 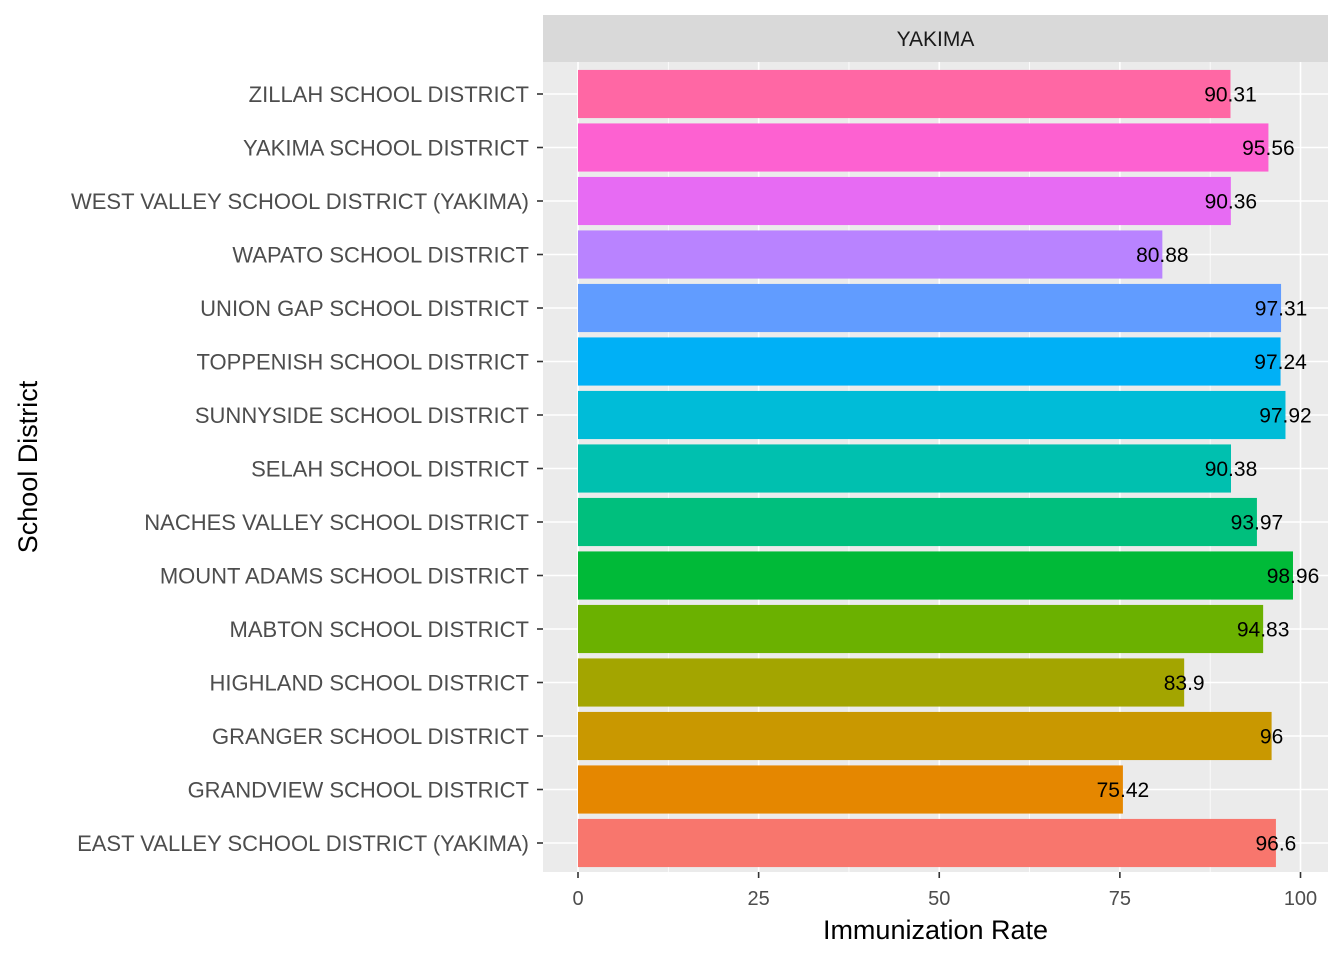 I want to click on y-tick-label: NACHES VALLEY SCHOOL DISTRICT, so click(x=336, y=522).